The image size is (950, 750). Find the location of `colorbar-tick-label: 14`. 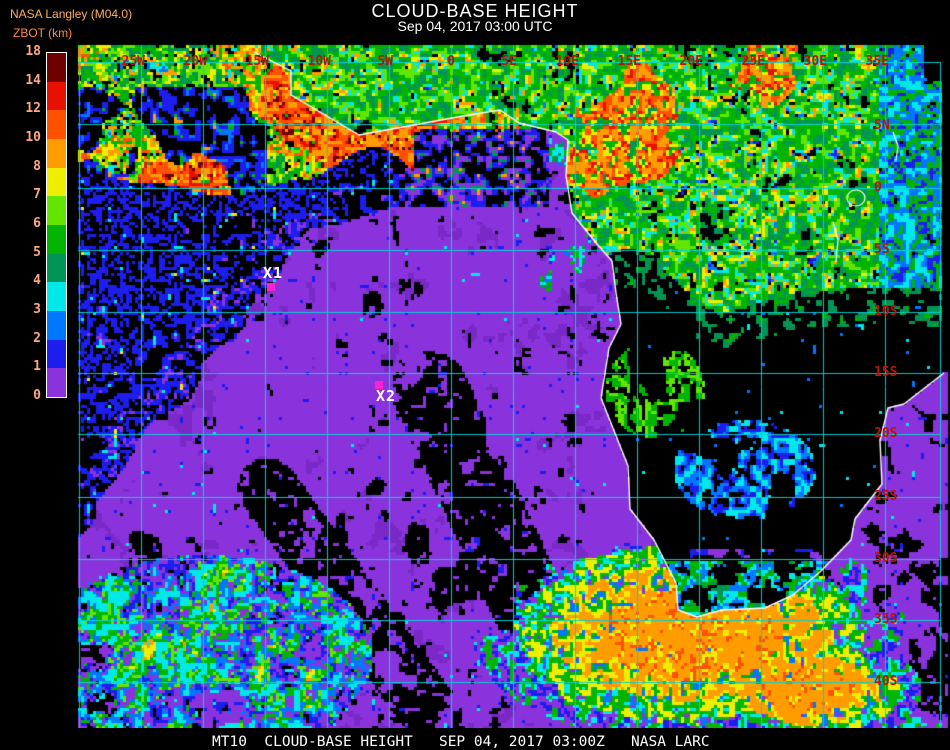

colorbar-tick-label: 14 is located at coordinates (33, 80).